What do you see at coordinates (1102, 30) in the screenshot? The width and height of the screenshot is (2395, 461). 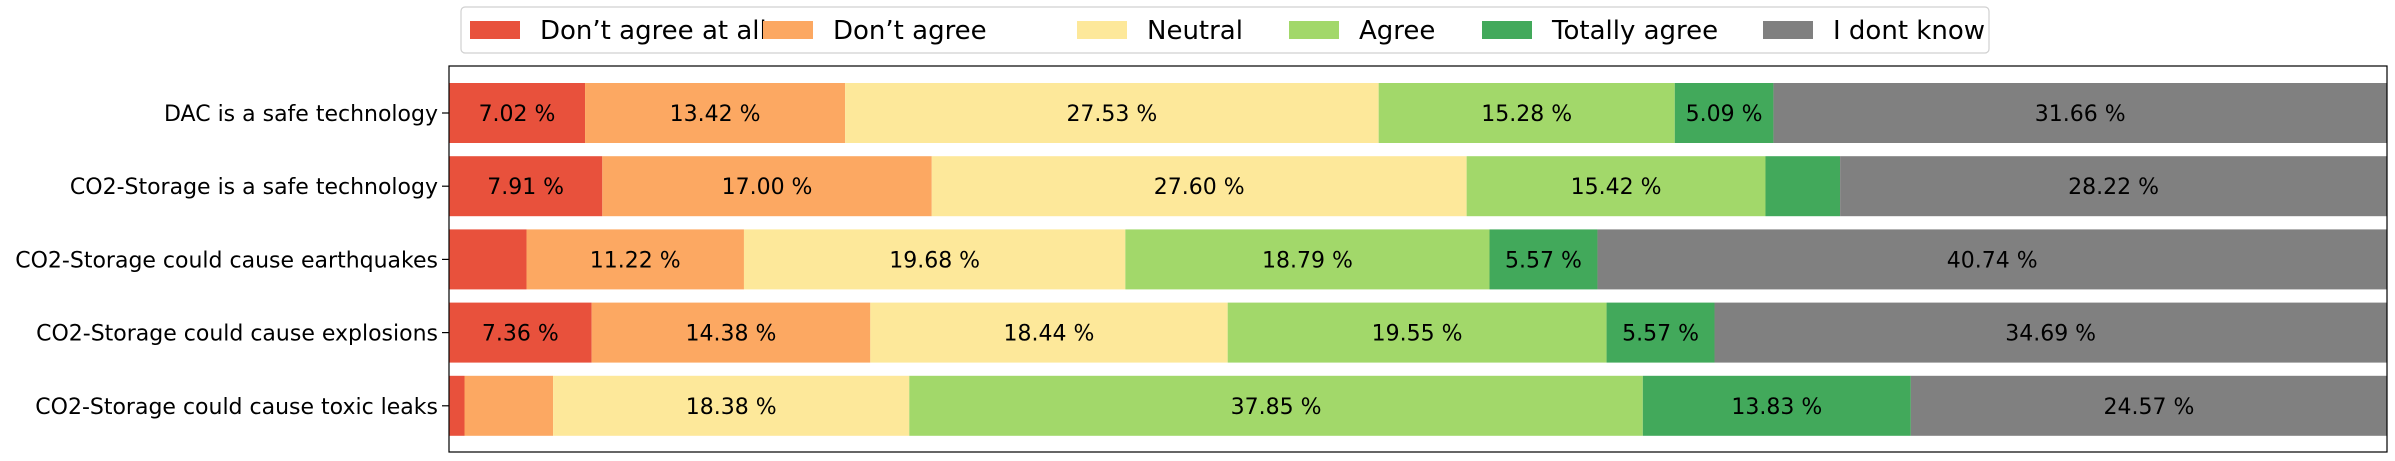 I see `legend-swatch-neutral` at bounding box center [1102, 30].